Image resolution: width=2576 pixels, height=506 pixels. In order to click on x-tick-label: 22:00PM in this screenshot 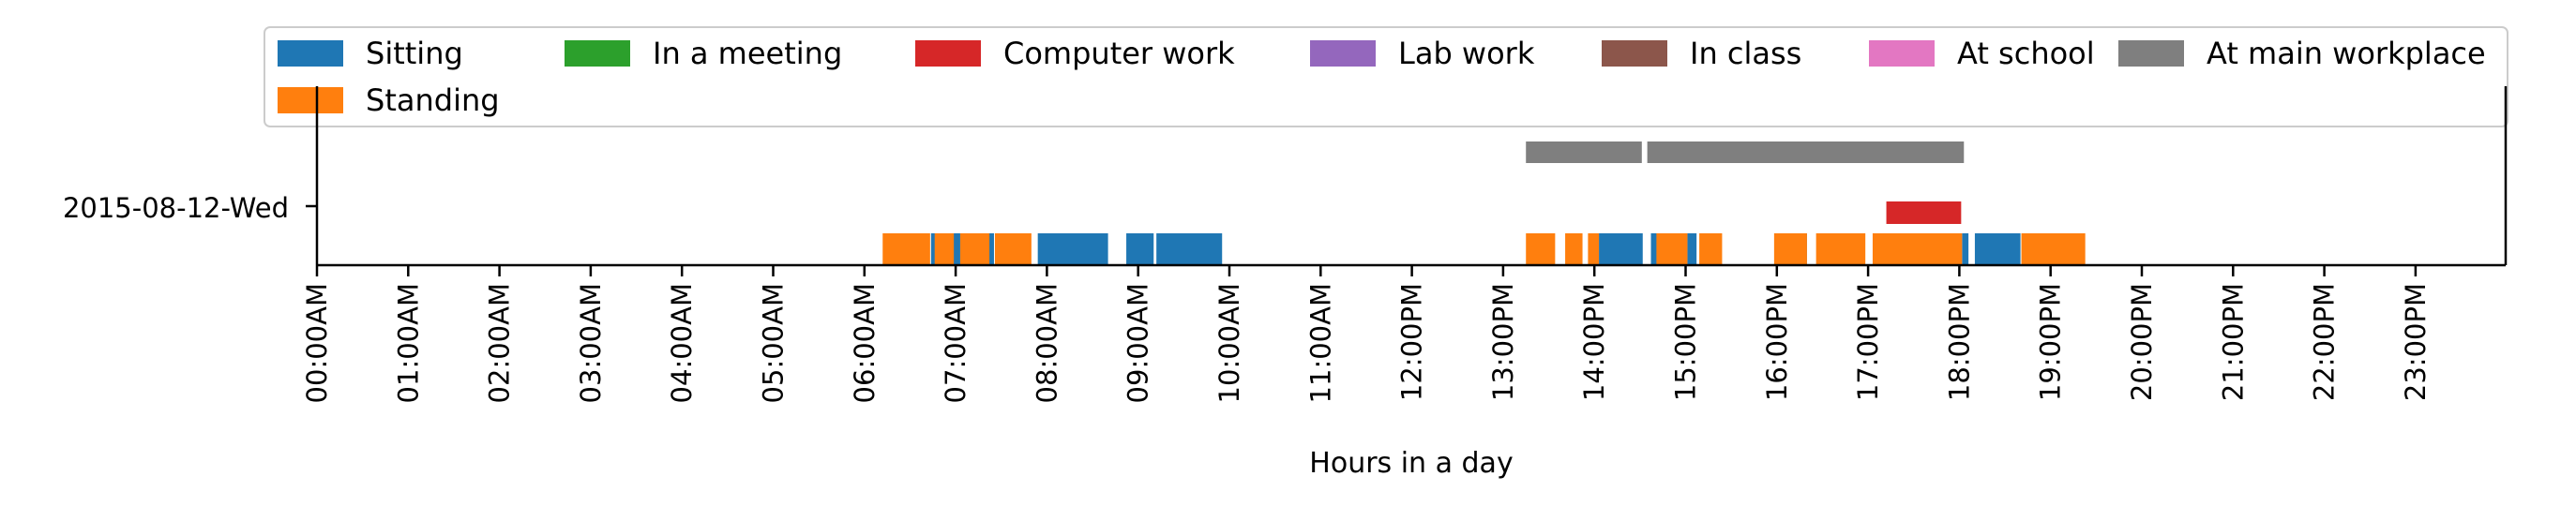, I will do `click(2325, 342)`.